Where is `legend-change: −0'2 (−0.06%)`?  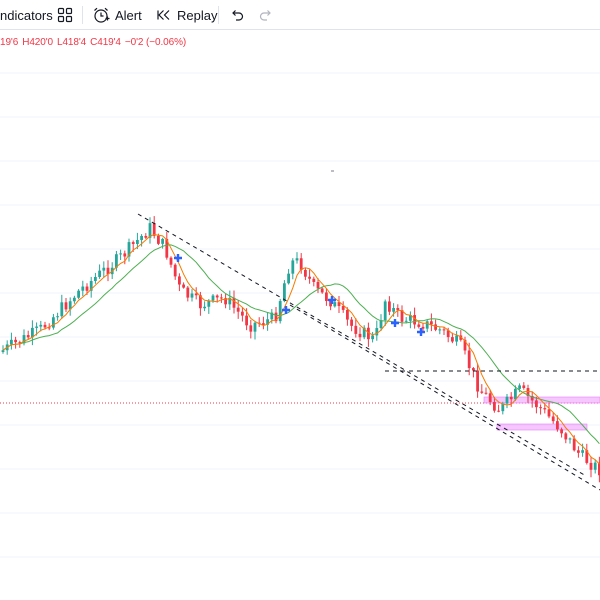
legend-change: −0'2 (−0.06%) is located at coordinates (155, 42).